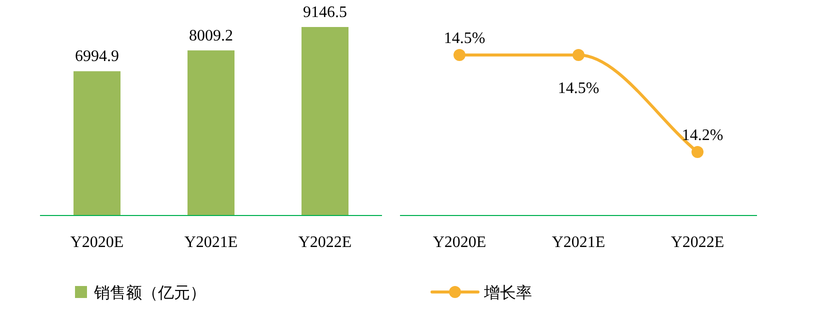 This screenshot has width=832, height=324. Describe the element at coordinates (703, 135) in the screenshot. I see `data-label: 14.2%` at that location.